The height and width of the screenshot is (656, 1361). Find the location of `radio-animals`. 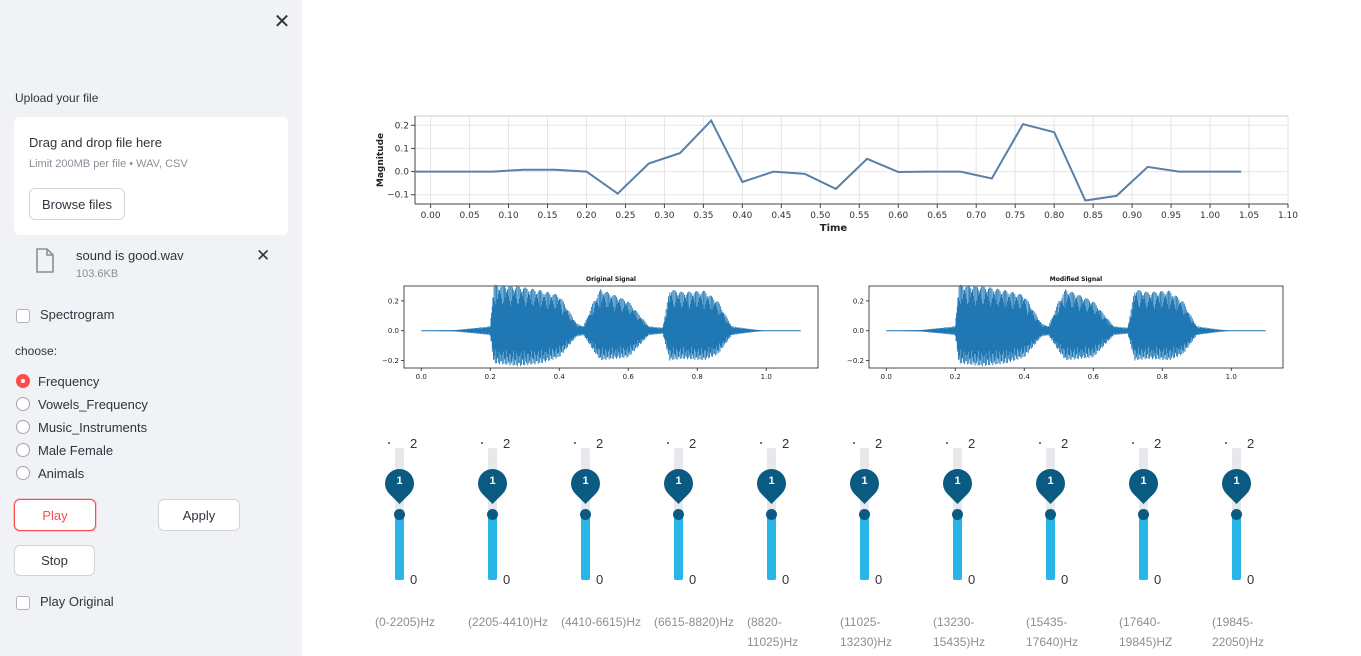

radio-animals is located at coordinates (23, 473).